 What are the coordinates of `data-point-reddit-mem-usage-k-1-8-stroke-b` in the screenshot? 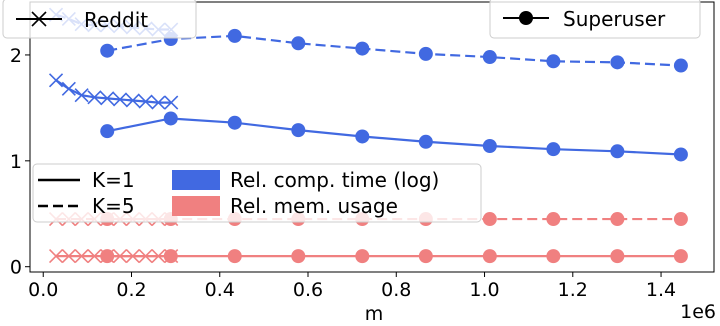 It's located at (158, 256).